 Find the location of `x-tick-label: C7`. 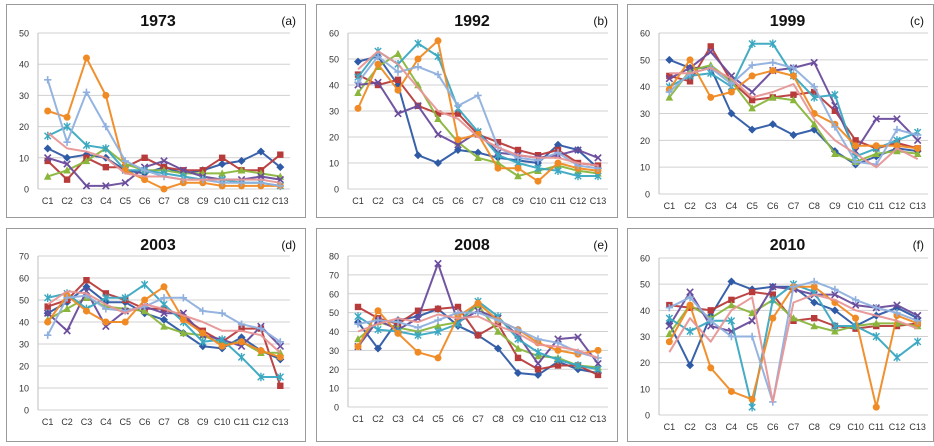

x-tick-label: C7 is located at coordinates (794, 427).